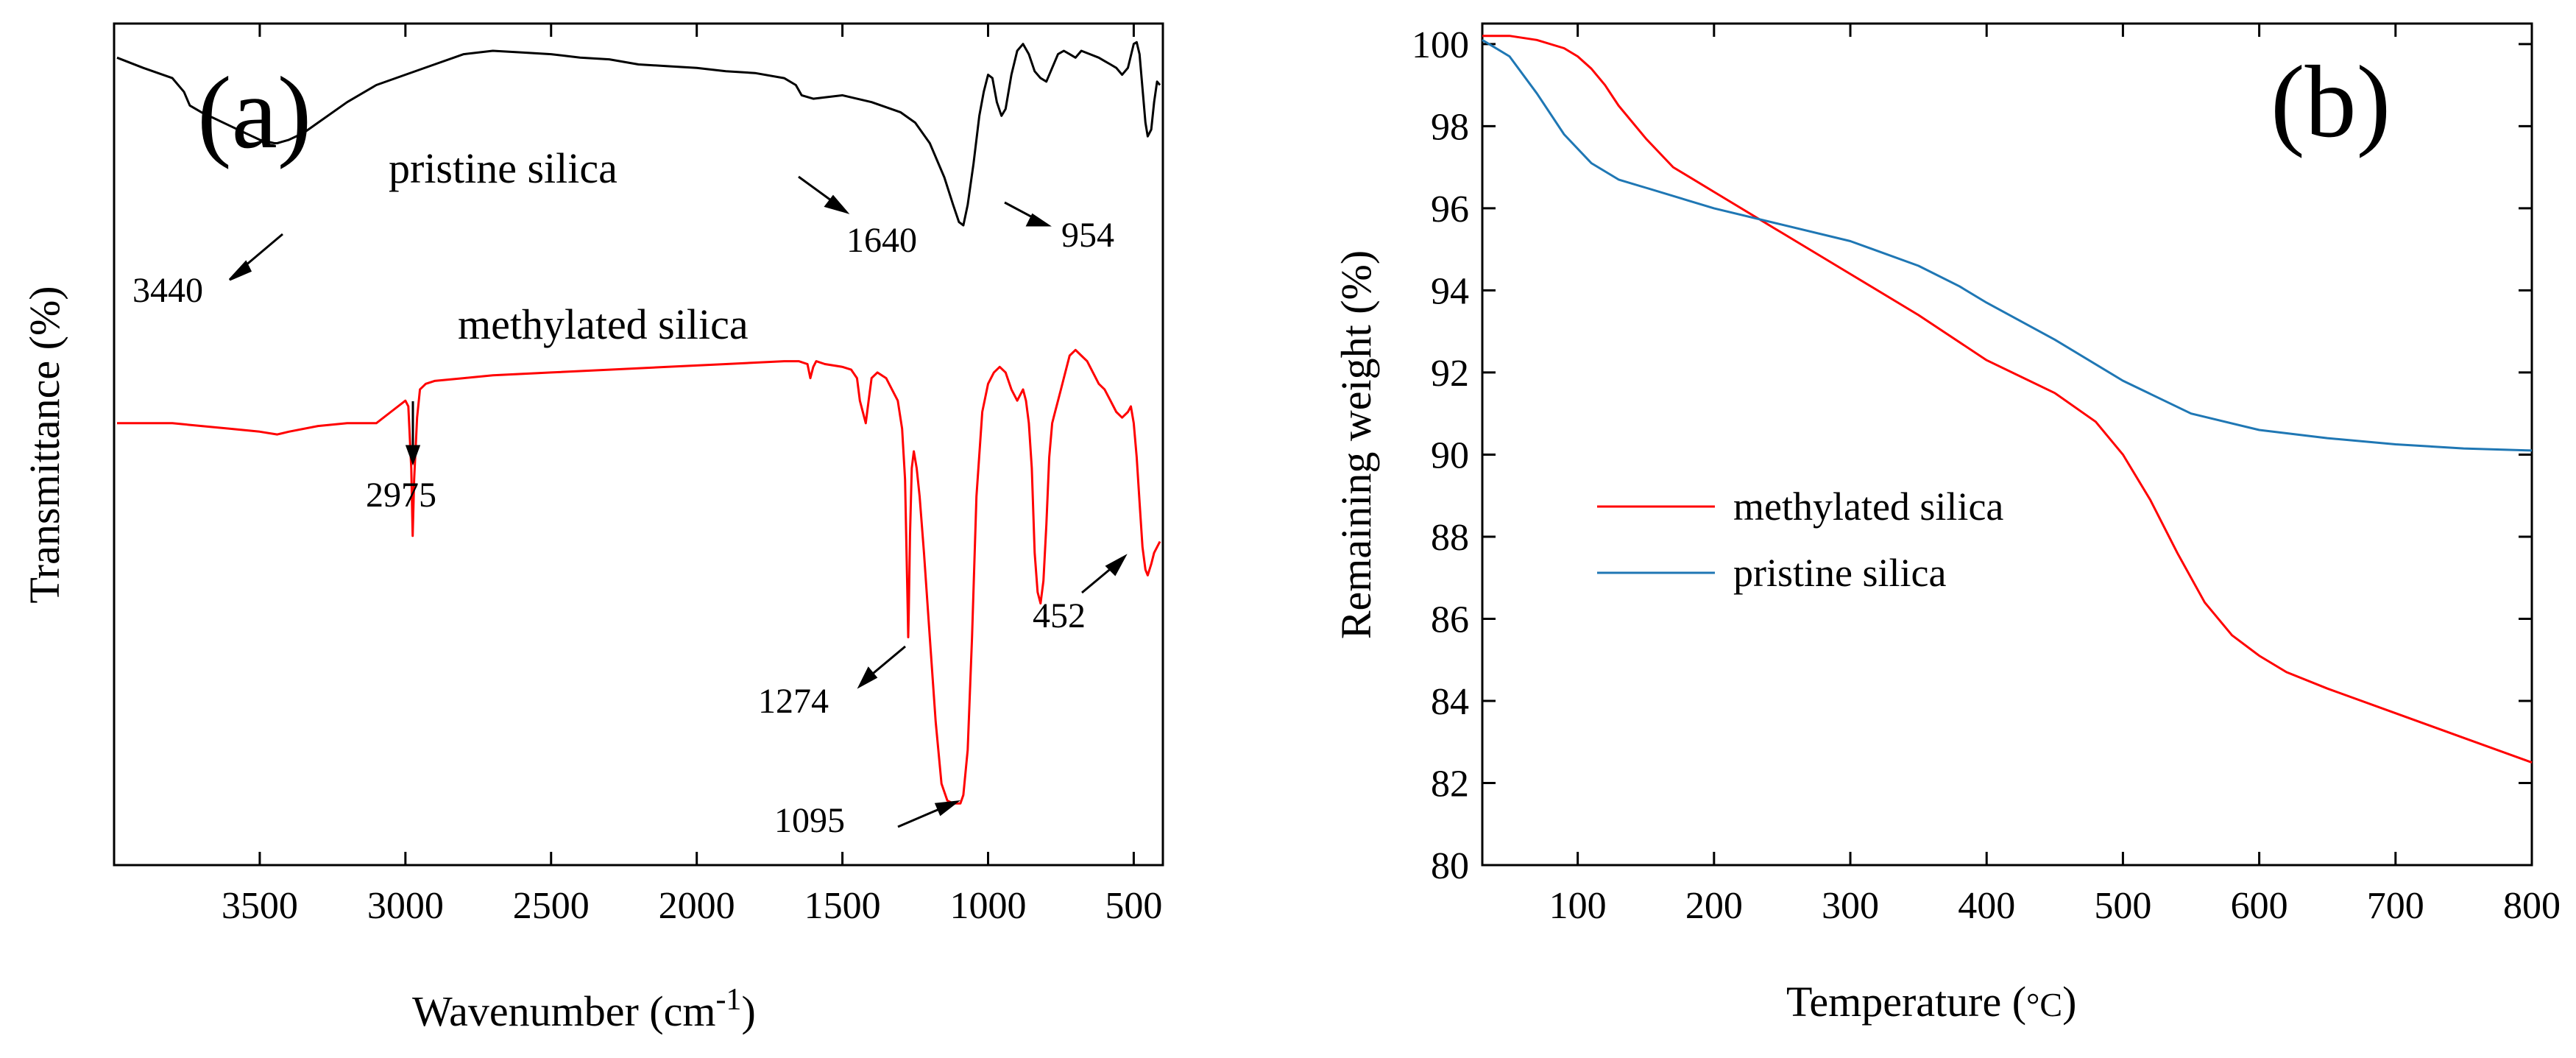  Describe the element at coordinates (563, 1011) in the screenshot. I see `panel-a-x-title-main: Wavenumber (cm` at that location.